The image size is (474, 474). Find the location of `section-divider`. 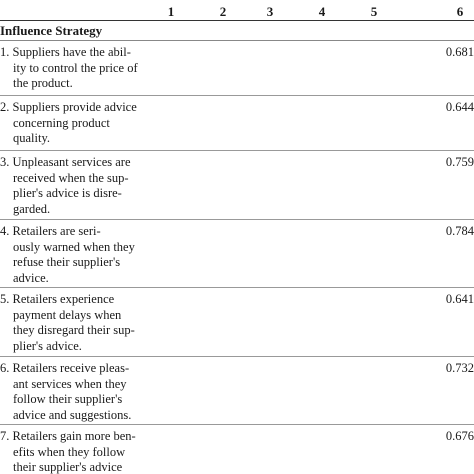

section-divider is located at coordinates (237, 40).